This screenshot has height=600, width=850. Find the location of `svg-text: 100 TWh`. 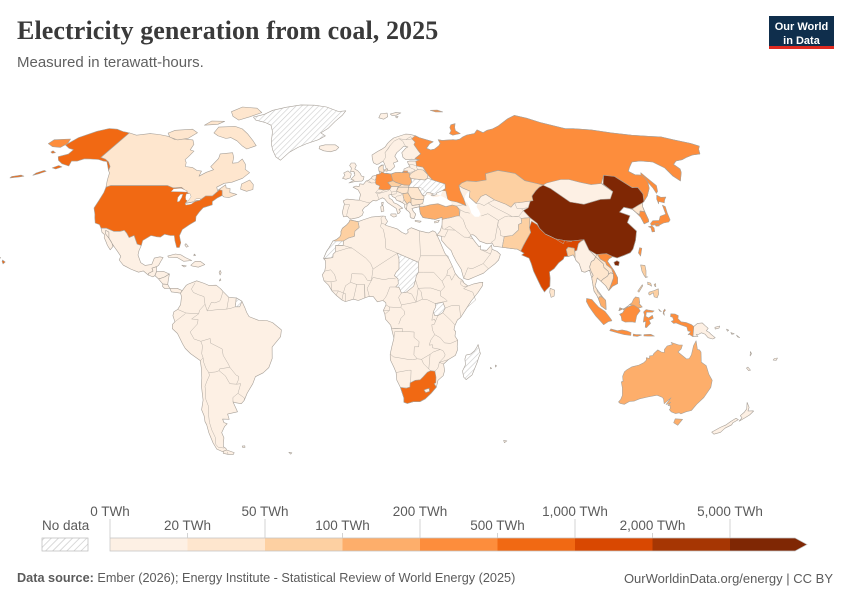

svg-text: 100 TWh is located at coordinates (342, 525).